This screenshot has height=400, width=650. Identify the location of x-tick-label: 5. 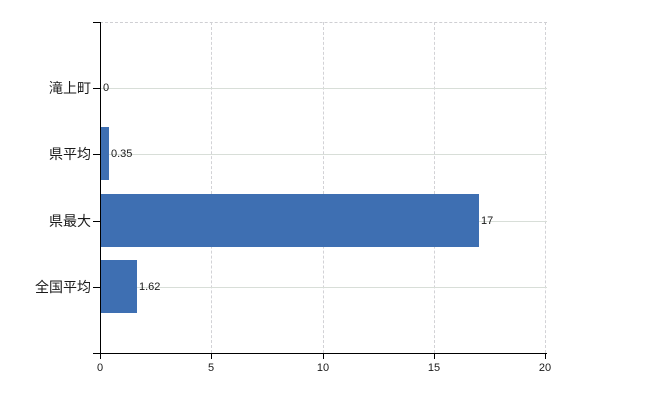
(211, 368).